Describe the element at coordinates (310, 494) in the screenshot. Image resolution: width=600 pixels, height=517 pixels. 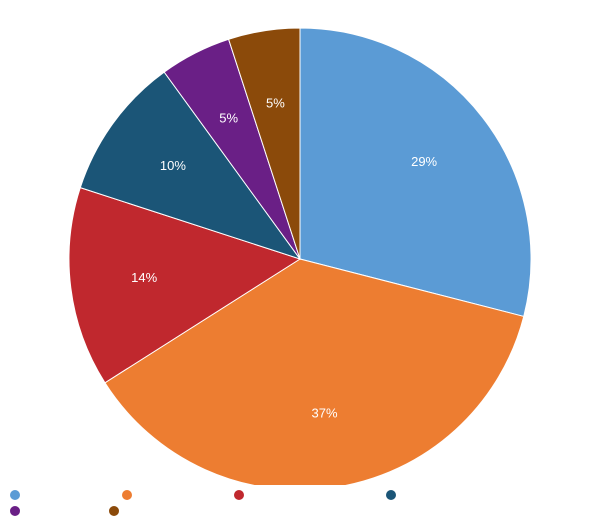
I see `legend-label: Nemzeti Demokrácia Pártja` at that location.